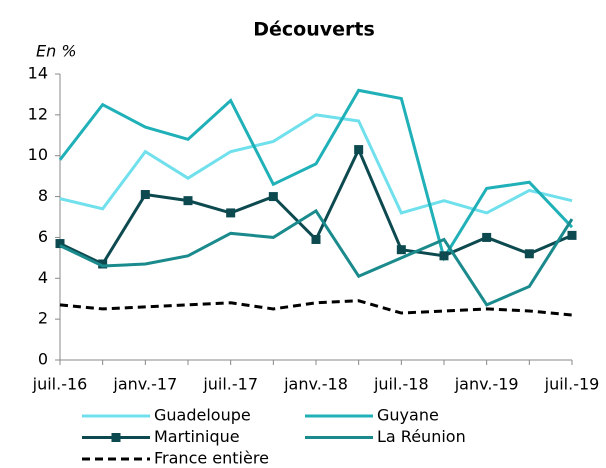 The height and width of the screenshot is (468, 606). I want to click on x-tick-label: juil.-18, so click(401, 384).